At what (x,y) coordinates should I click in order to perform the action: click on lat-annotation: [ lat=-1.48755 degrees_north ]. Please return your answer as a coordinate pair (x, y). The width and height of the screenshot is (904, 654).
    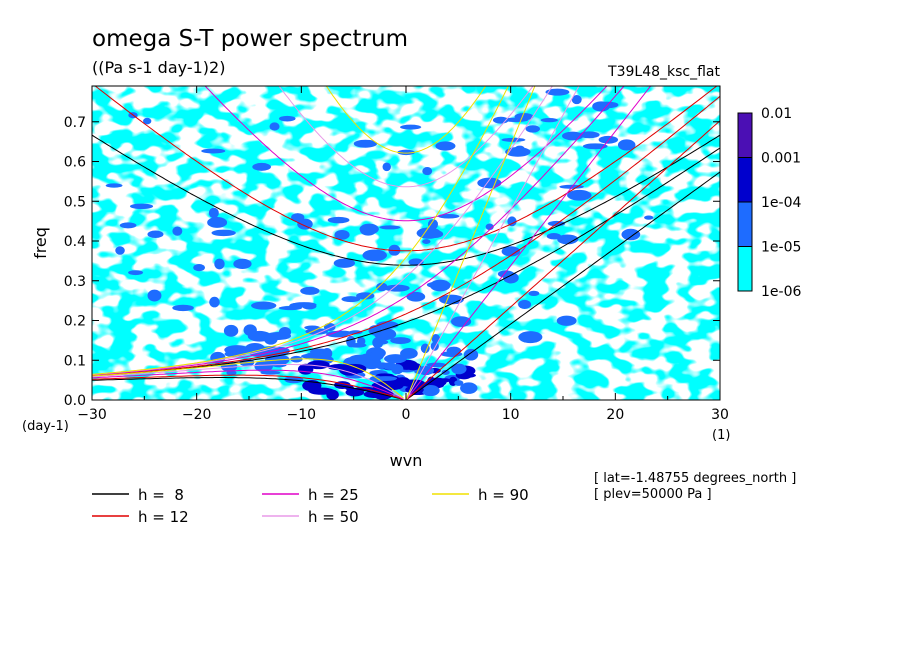
    Looking at the image, I should click on (695, 478).